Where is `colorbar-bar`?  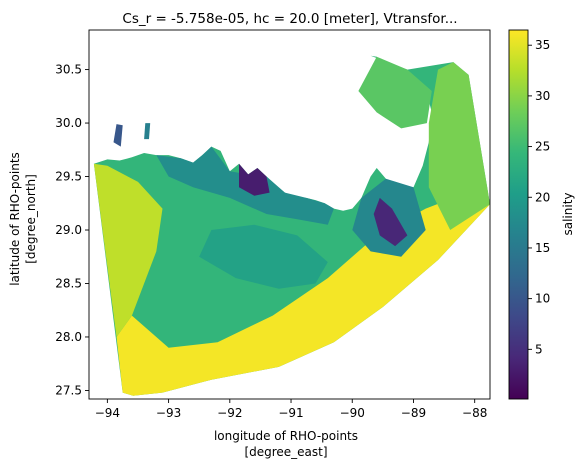 colorbar-bar is located at coordinates (518, 214).